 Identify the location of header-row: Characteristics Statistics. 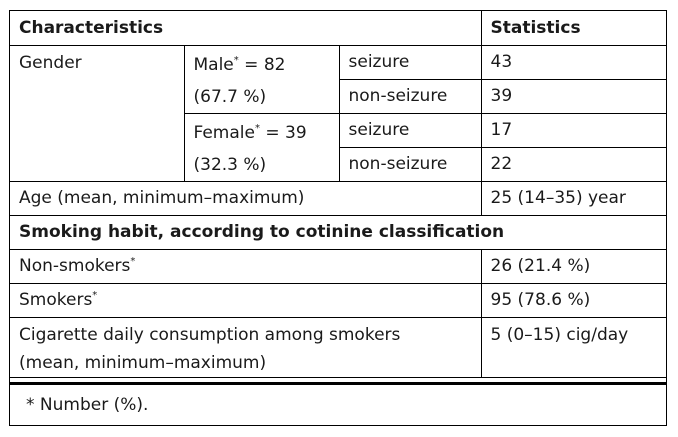
(338, 28).